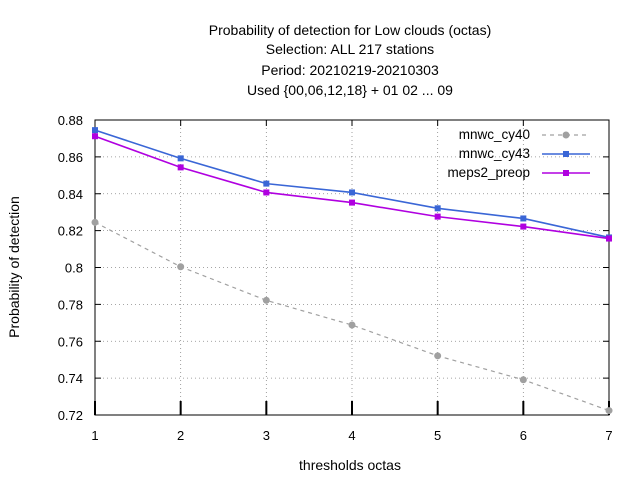  What do you see at coordinates (180, 435) in the screenshot?
I see `x-tick-label: 2` at bounding box center [180, 435].